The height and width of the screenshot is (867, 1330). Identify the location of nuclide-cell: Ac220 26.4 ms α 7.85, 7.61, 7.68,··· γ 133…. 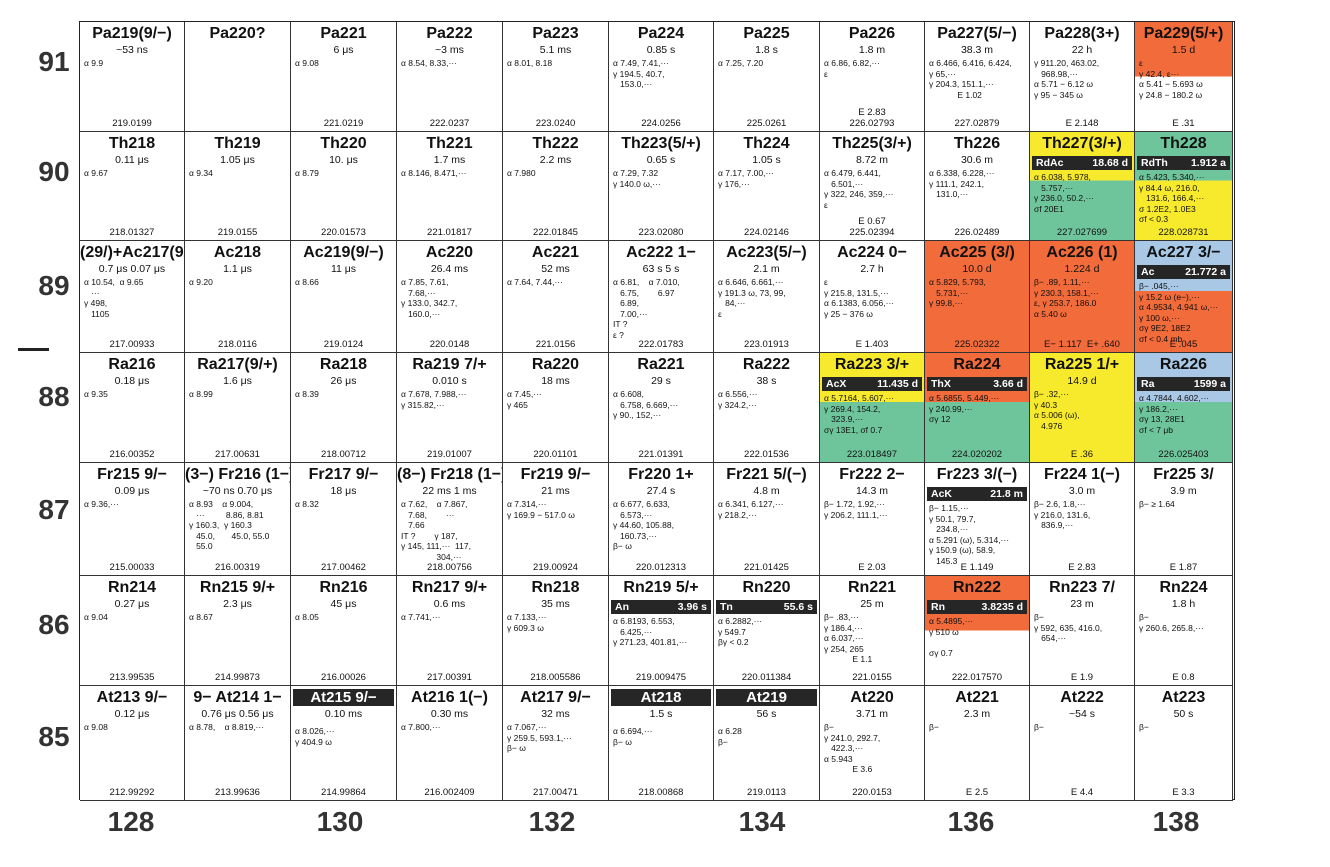
(450, 297).